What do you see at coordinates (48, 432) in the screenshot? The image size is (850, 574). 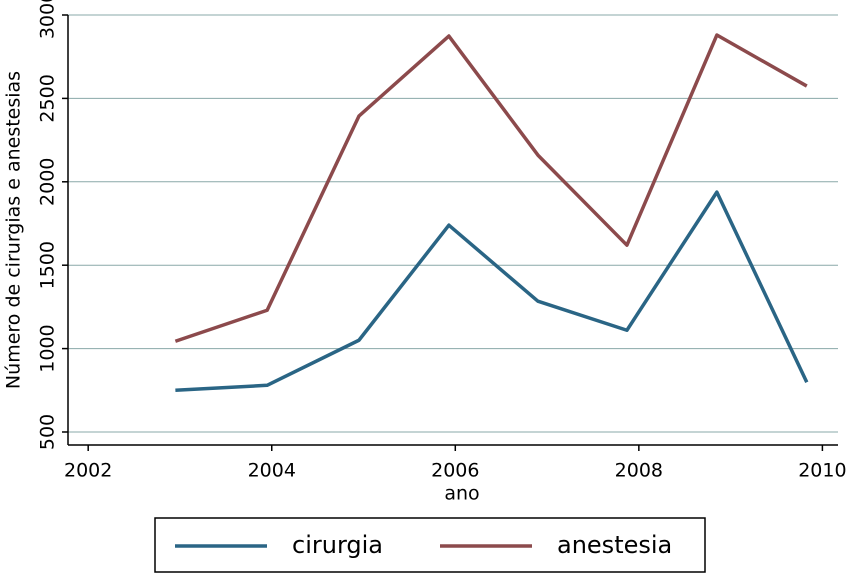 I see `y-tick-label: 500` at bounding box center [48, 432].